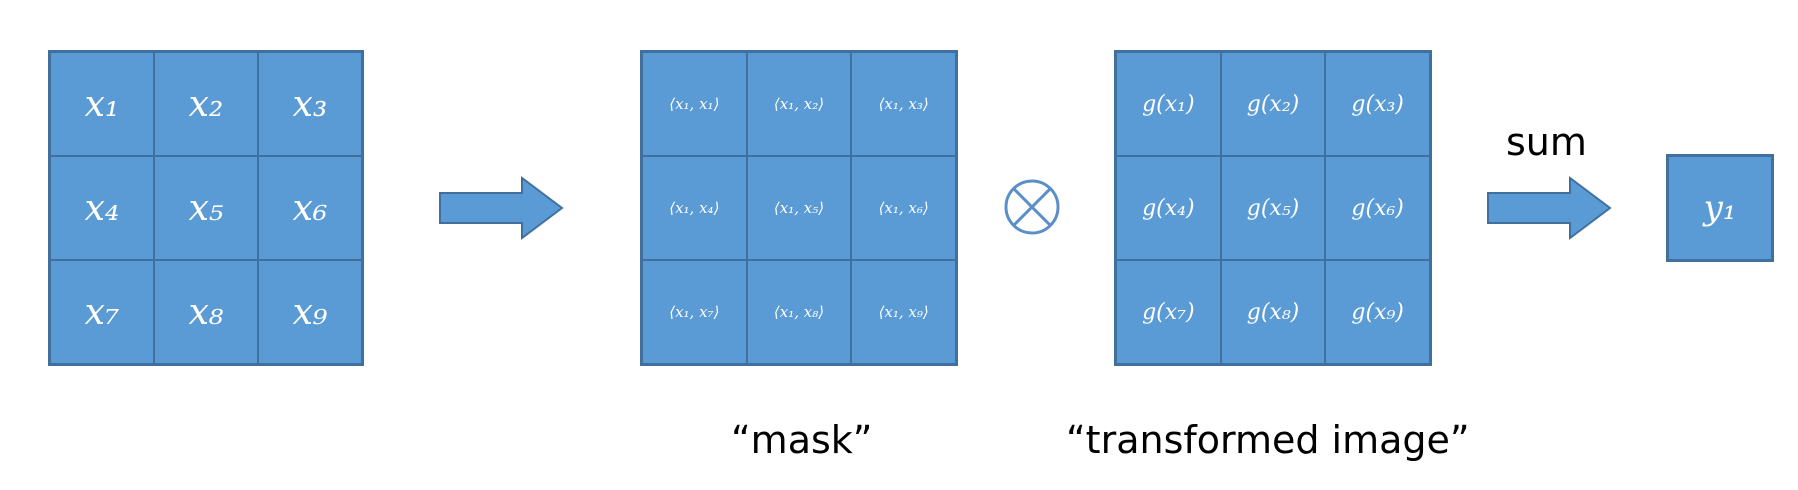  What do you see at coordinates (206, 312) in the screenshot?
I see `input-cell: x₈` at bounding box center [206, 312].